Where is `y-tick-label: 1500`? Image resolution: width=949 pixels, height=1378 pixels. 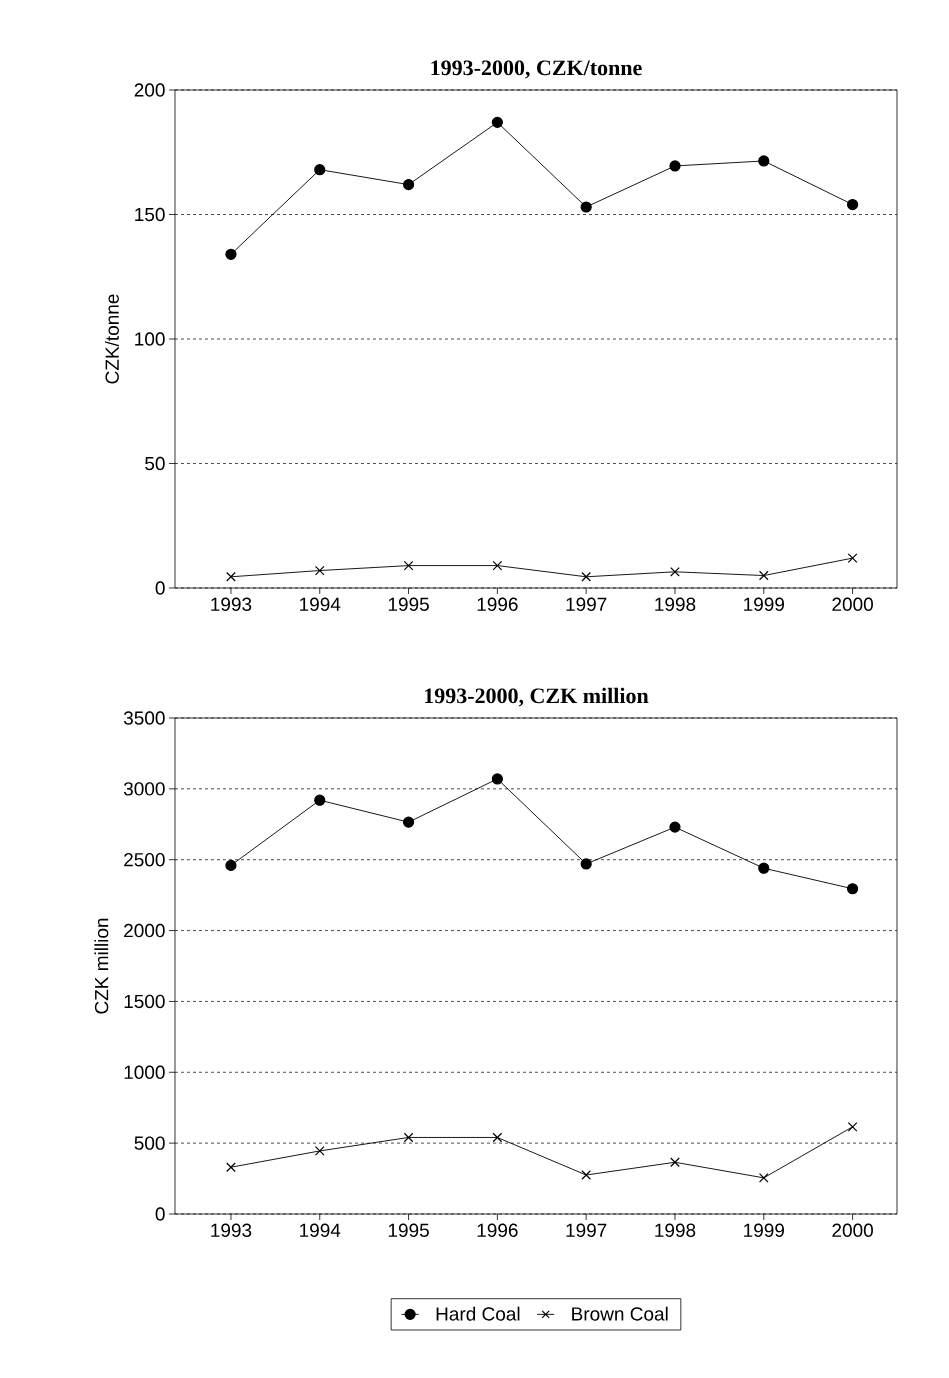 y-tick-label: 1500 is located at coordinates (144, 1001).